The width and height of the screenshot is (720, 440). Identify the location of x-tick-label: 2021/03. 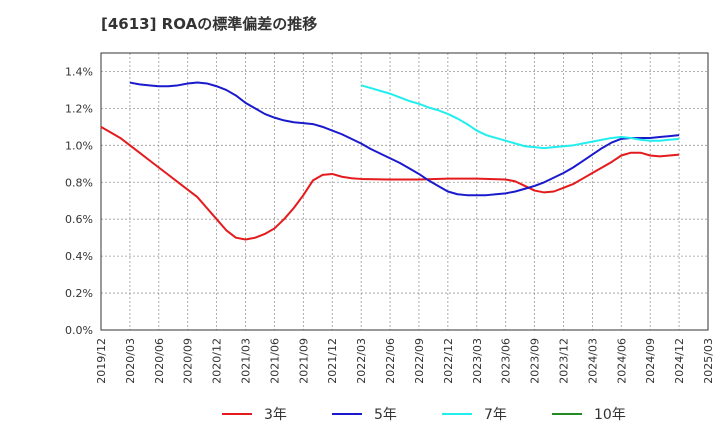
(246, 361).